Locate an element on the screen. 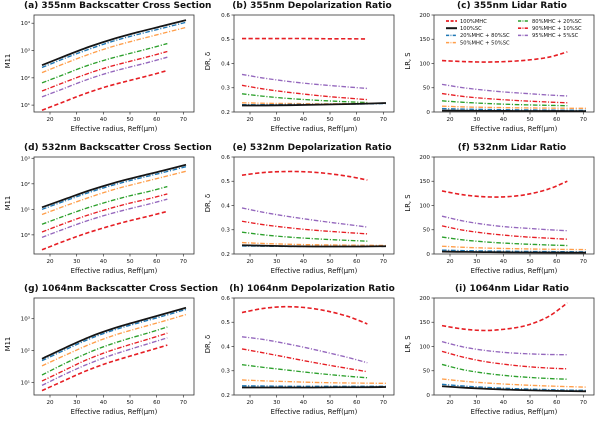  chart-canvas-g: 20 30 40 50 60 70 10¹ 10² 10³ is located at coordinates (108, 351).